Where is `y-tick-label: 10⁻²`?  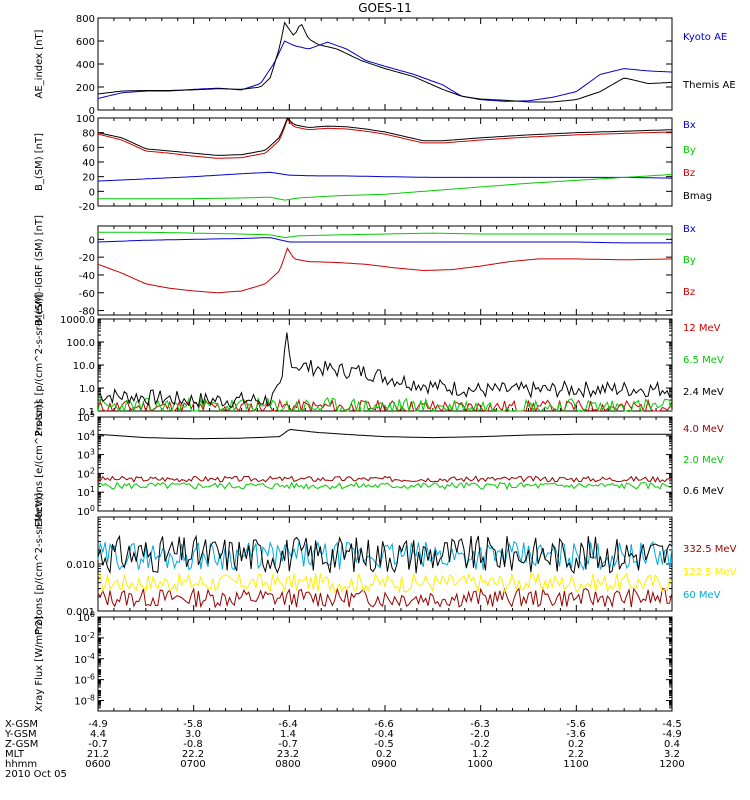
y-tick-label: 10⁻² is located at coordinates (84, 638).